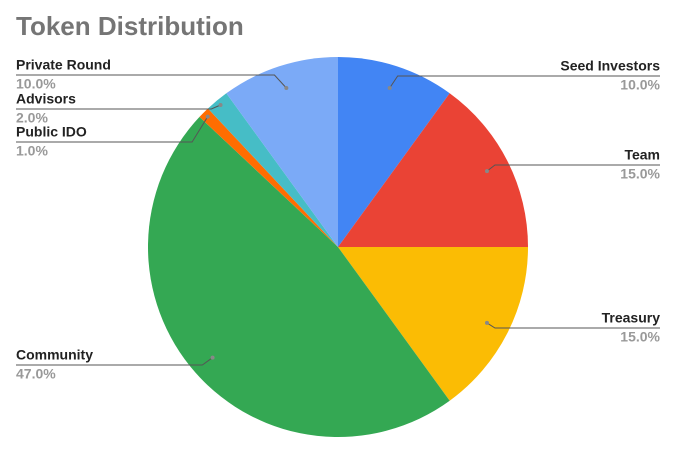 The image size is (683, 453). What do you see at coordinates (63, 65) in the screenshot?
I see `slice-label: Private Round` at bounding box center [63, 65].